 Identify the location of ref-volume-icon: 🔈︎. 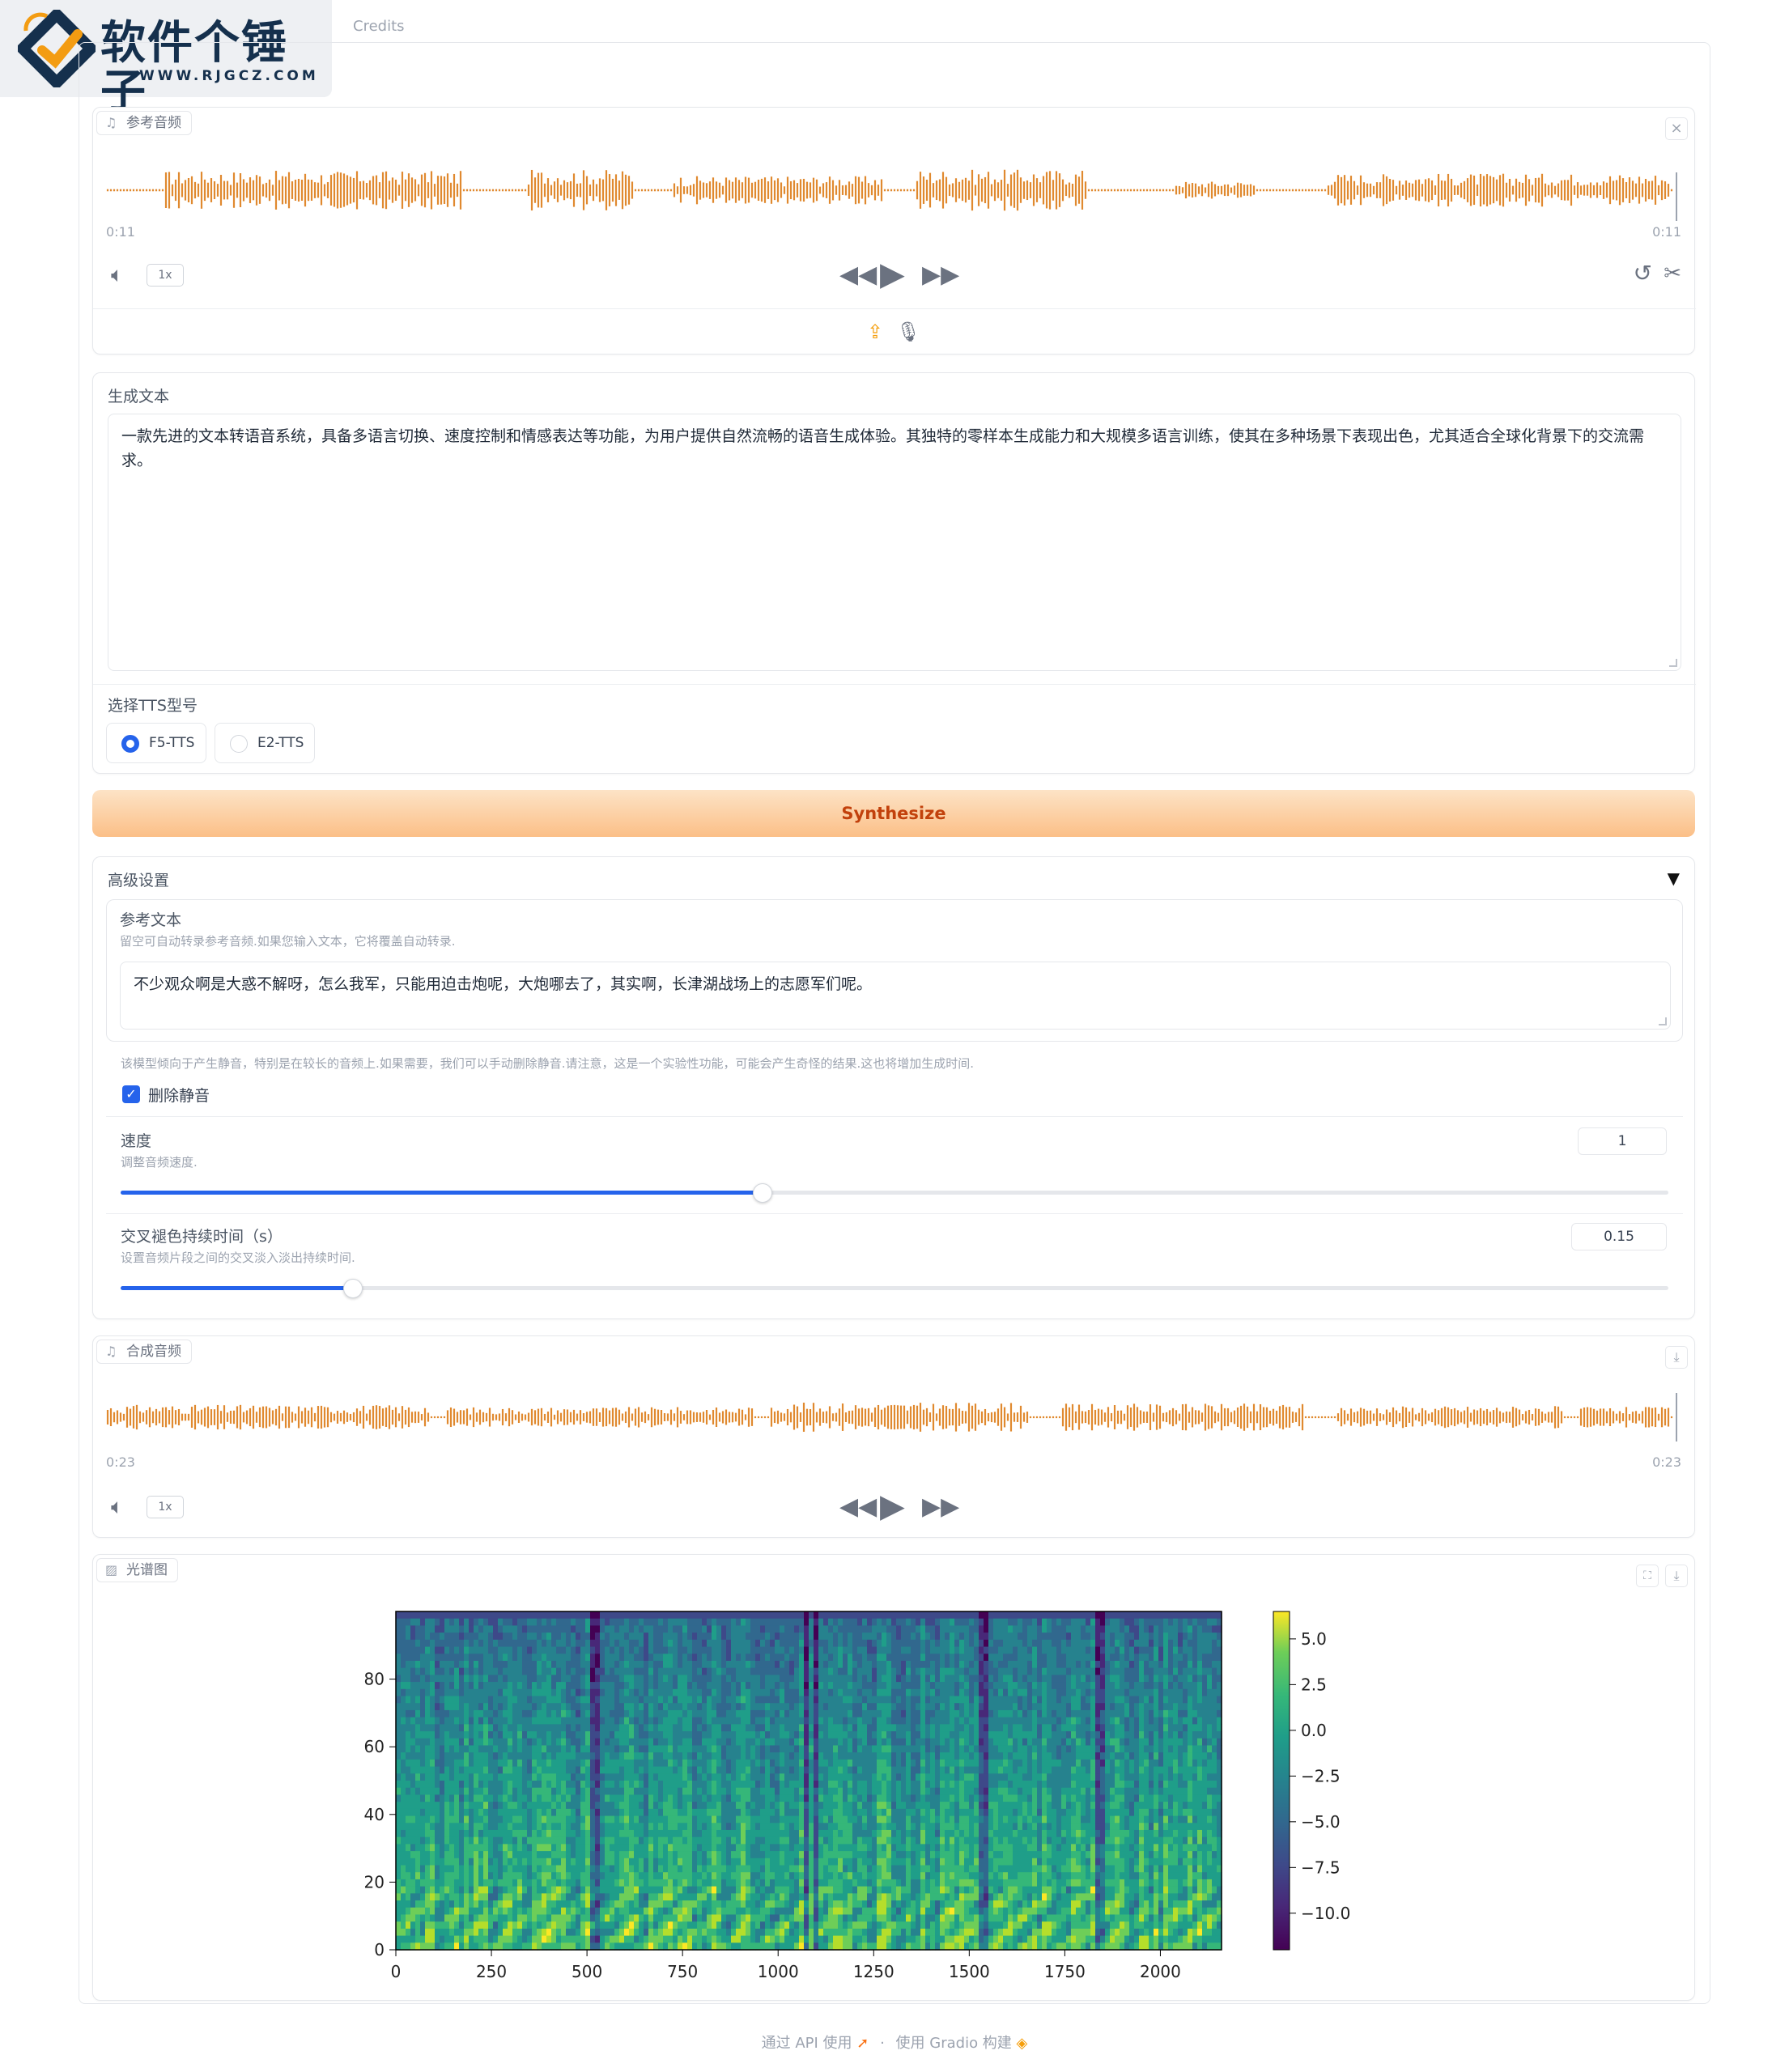
(117, 275).